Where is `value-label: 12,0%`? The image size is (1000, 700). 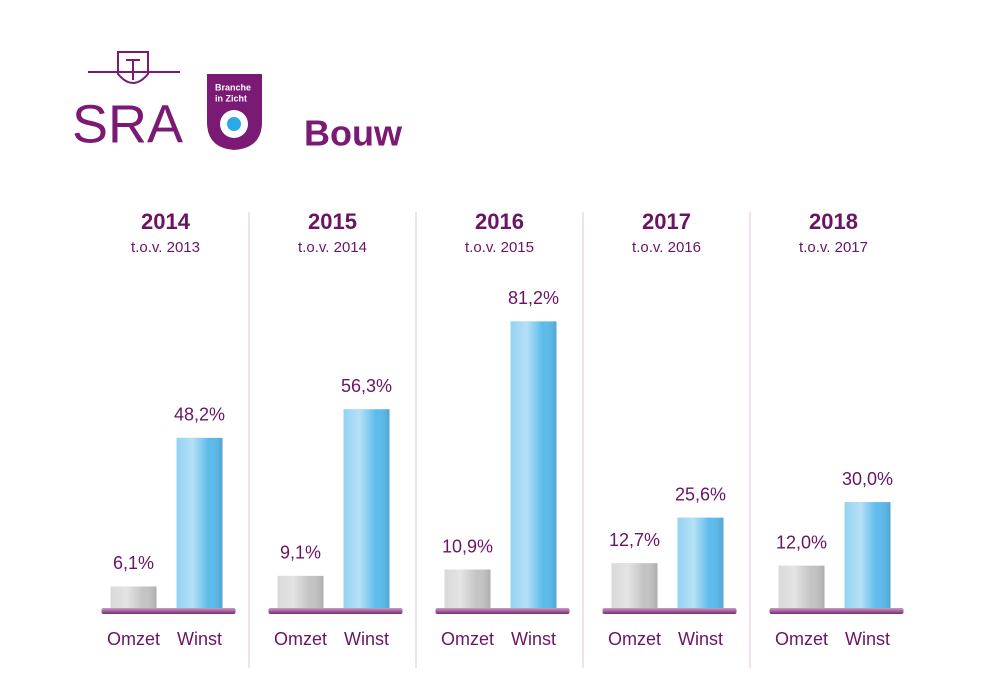 value-label: 12,0% is located at coordinates (801, 542).